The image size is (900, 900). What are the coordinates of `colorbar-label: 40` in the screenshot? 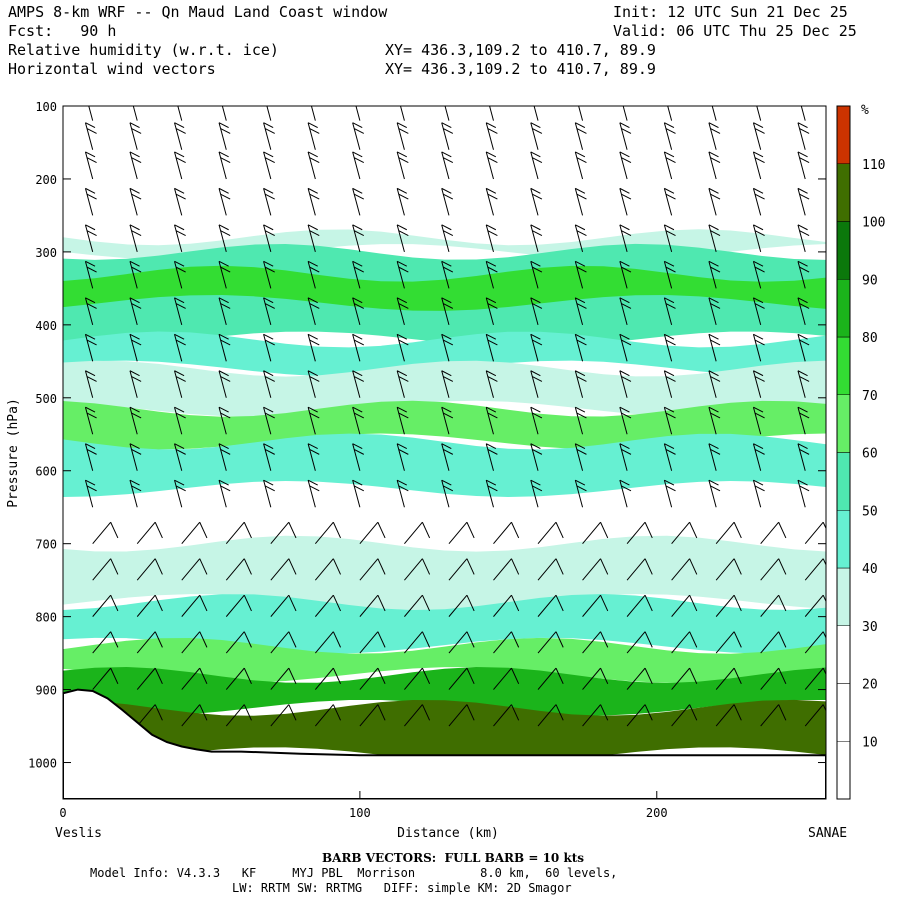 It's located at (870, 569).